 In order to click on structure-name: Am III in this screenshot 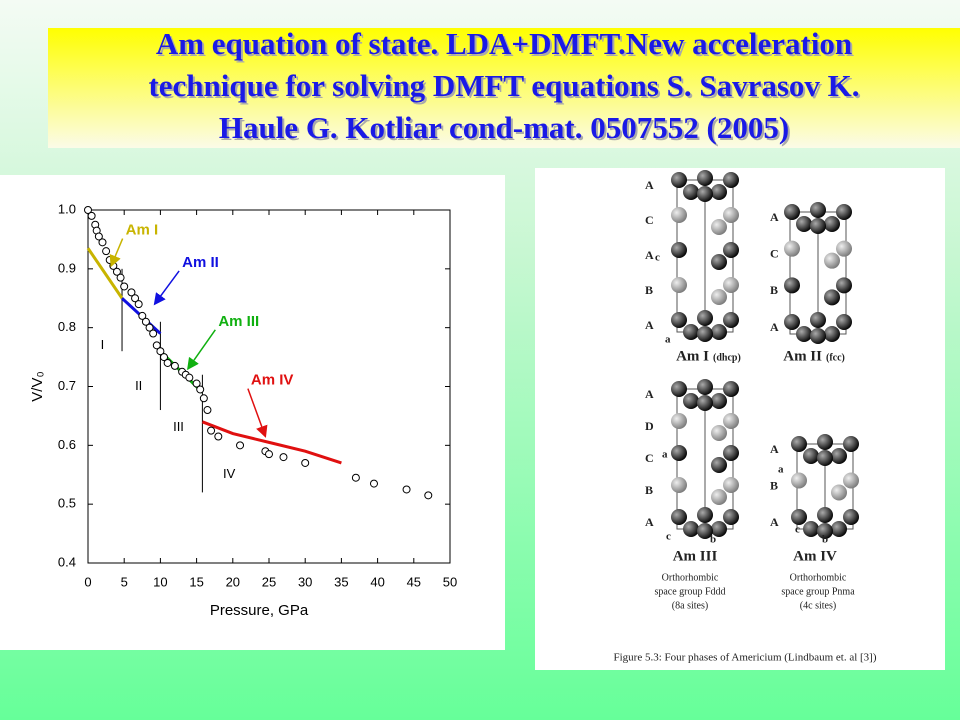, I will do `click(695, 556)`.